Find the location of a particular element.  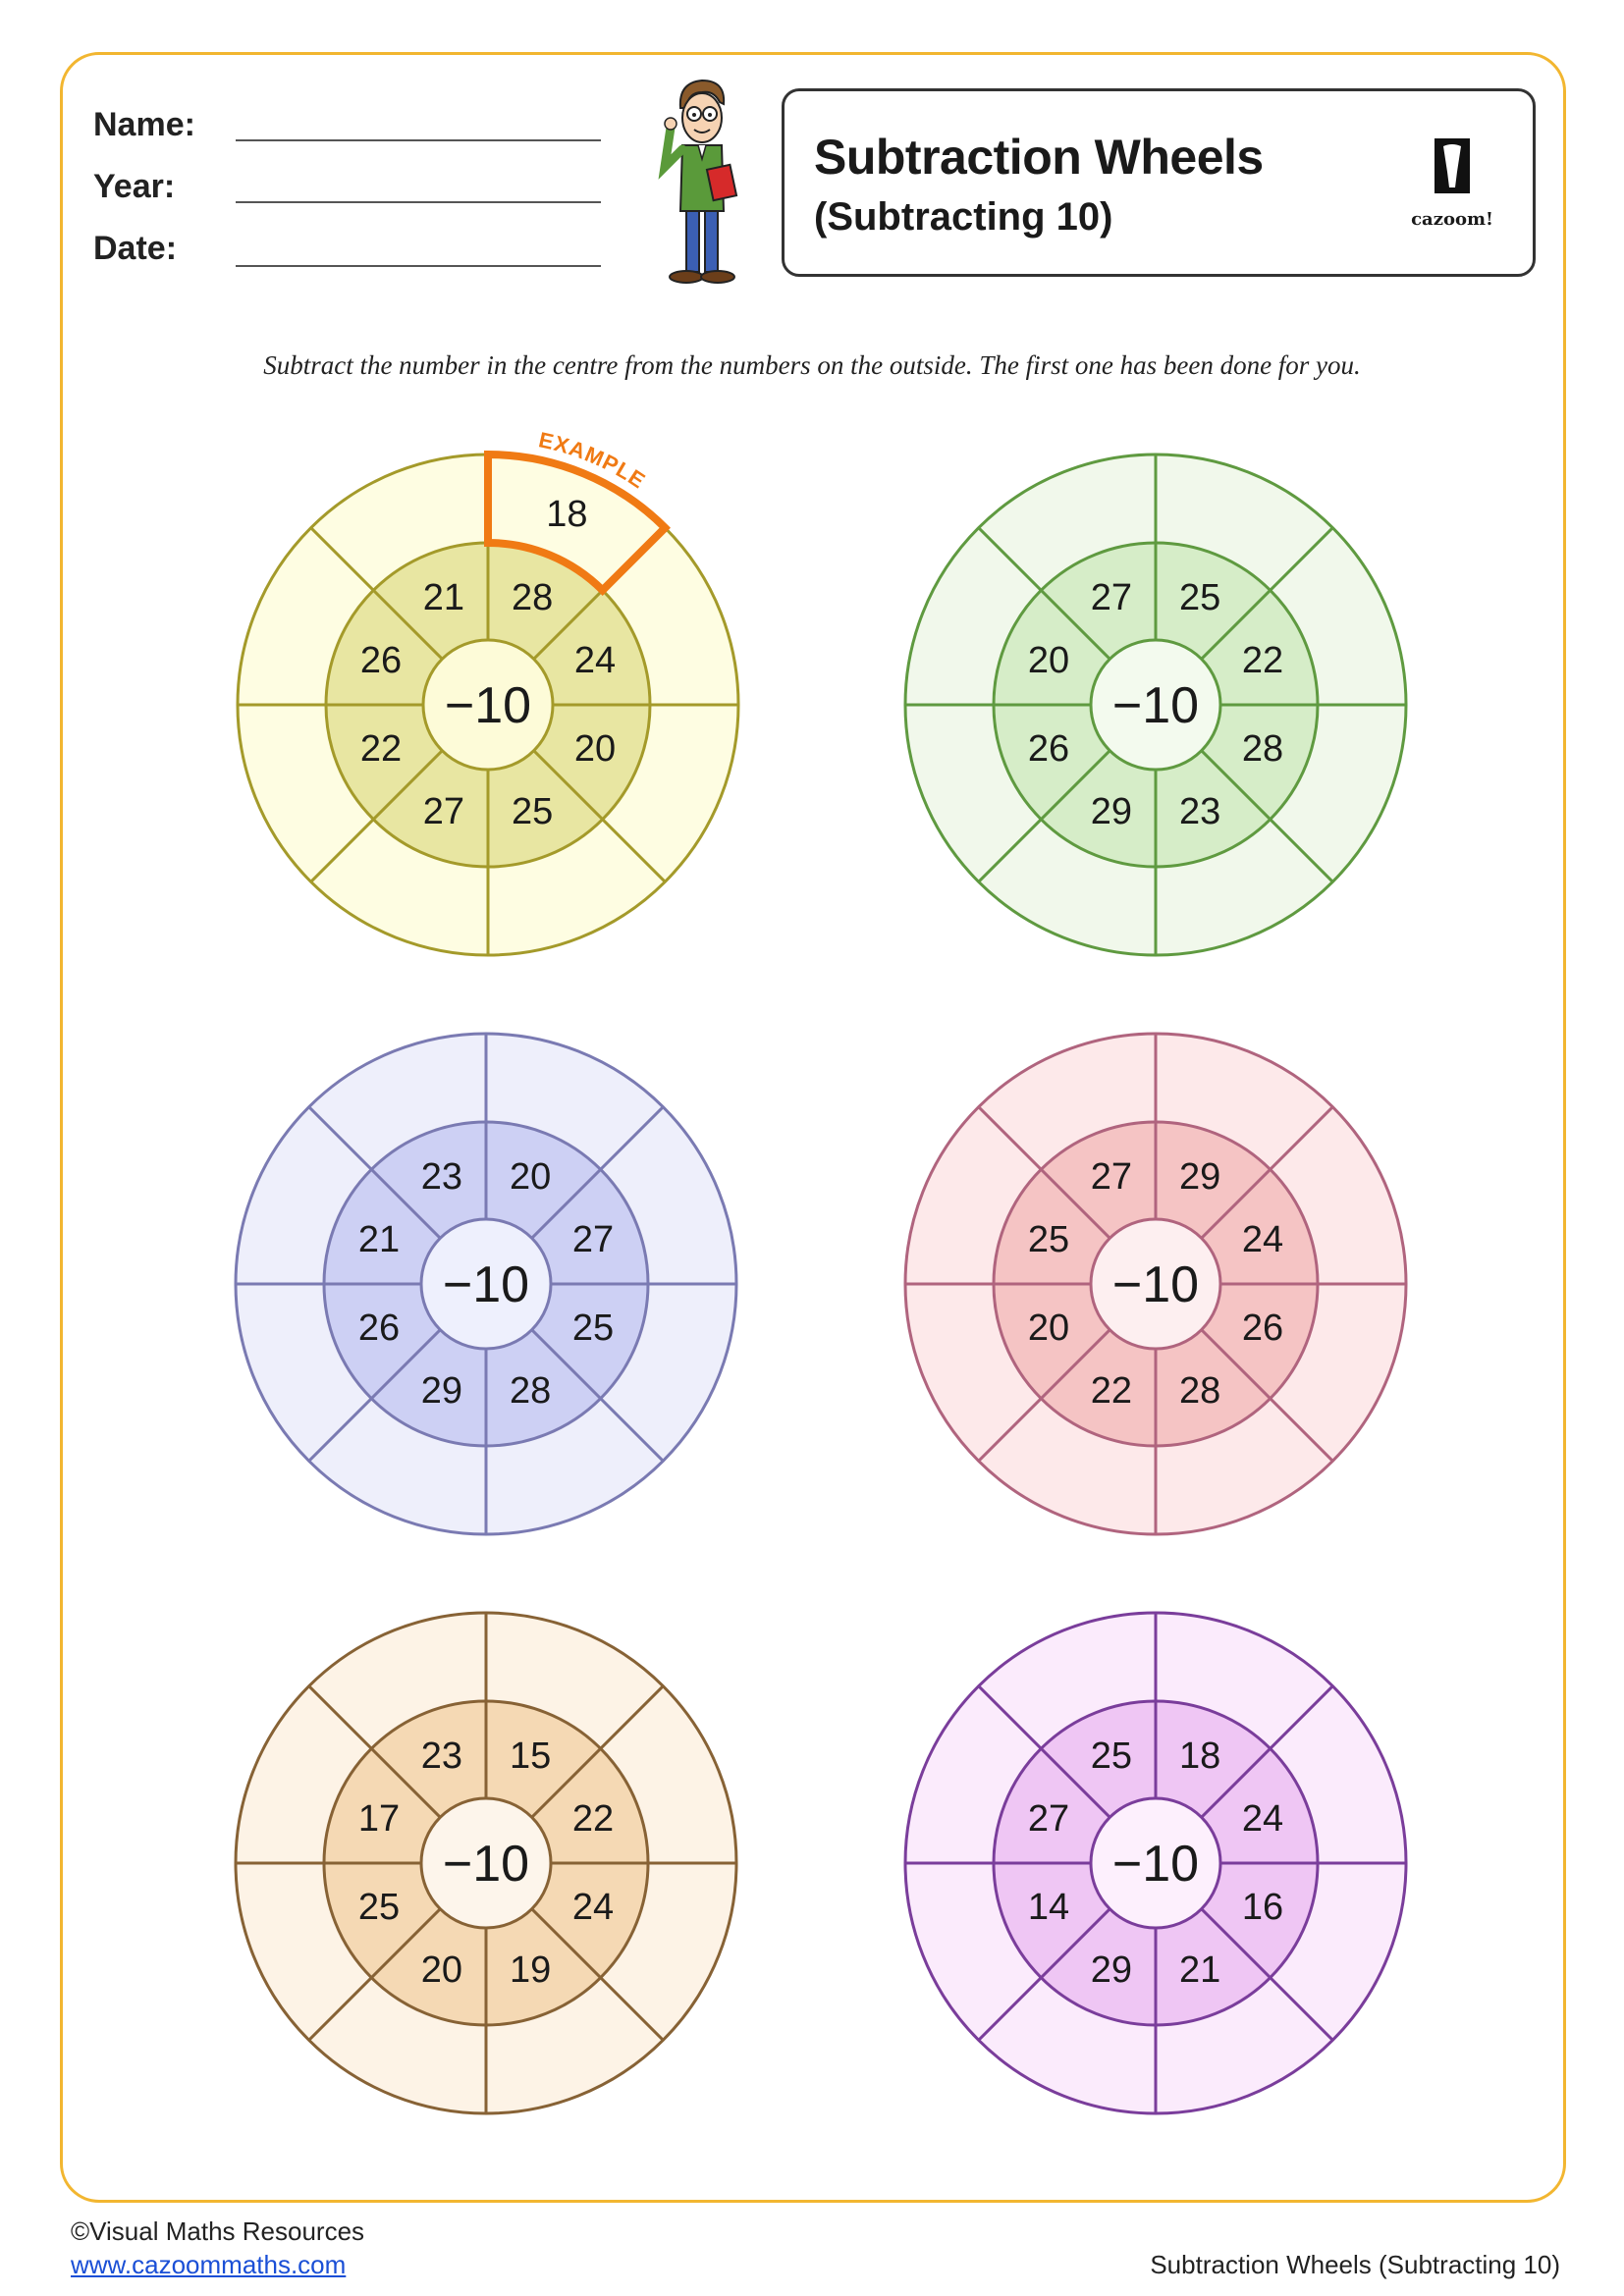

name-label: Name: is located at coordinates (144, 125).